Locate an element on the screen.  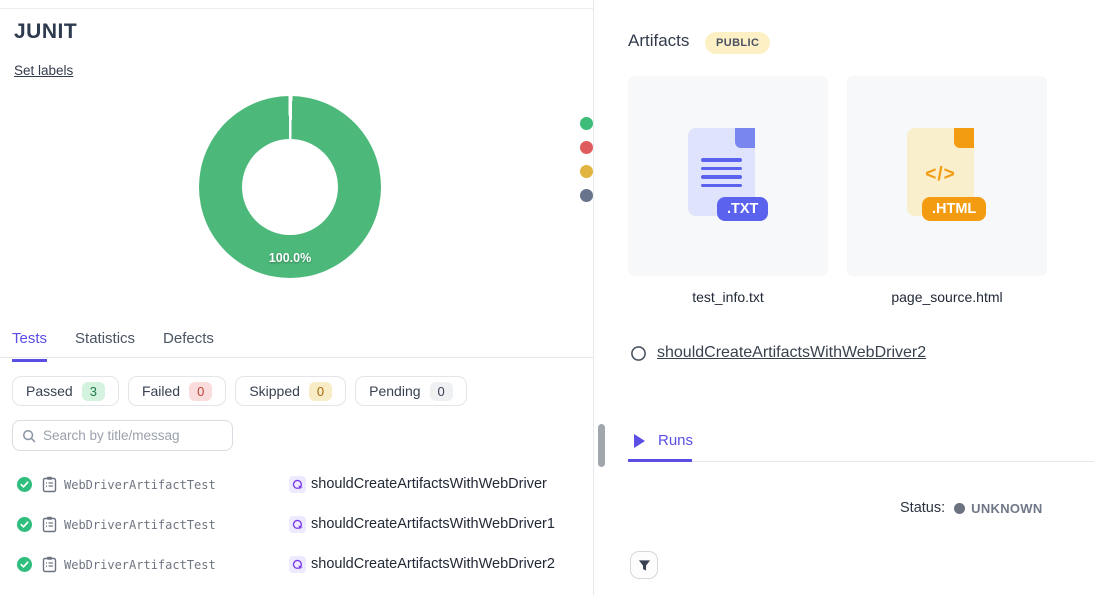
funnel-icon is located at coordinates (644, 565).